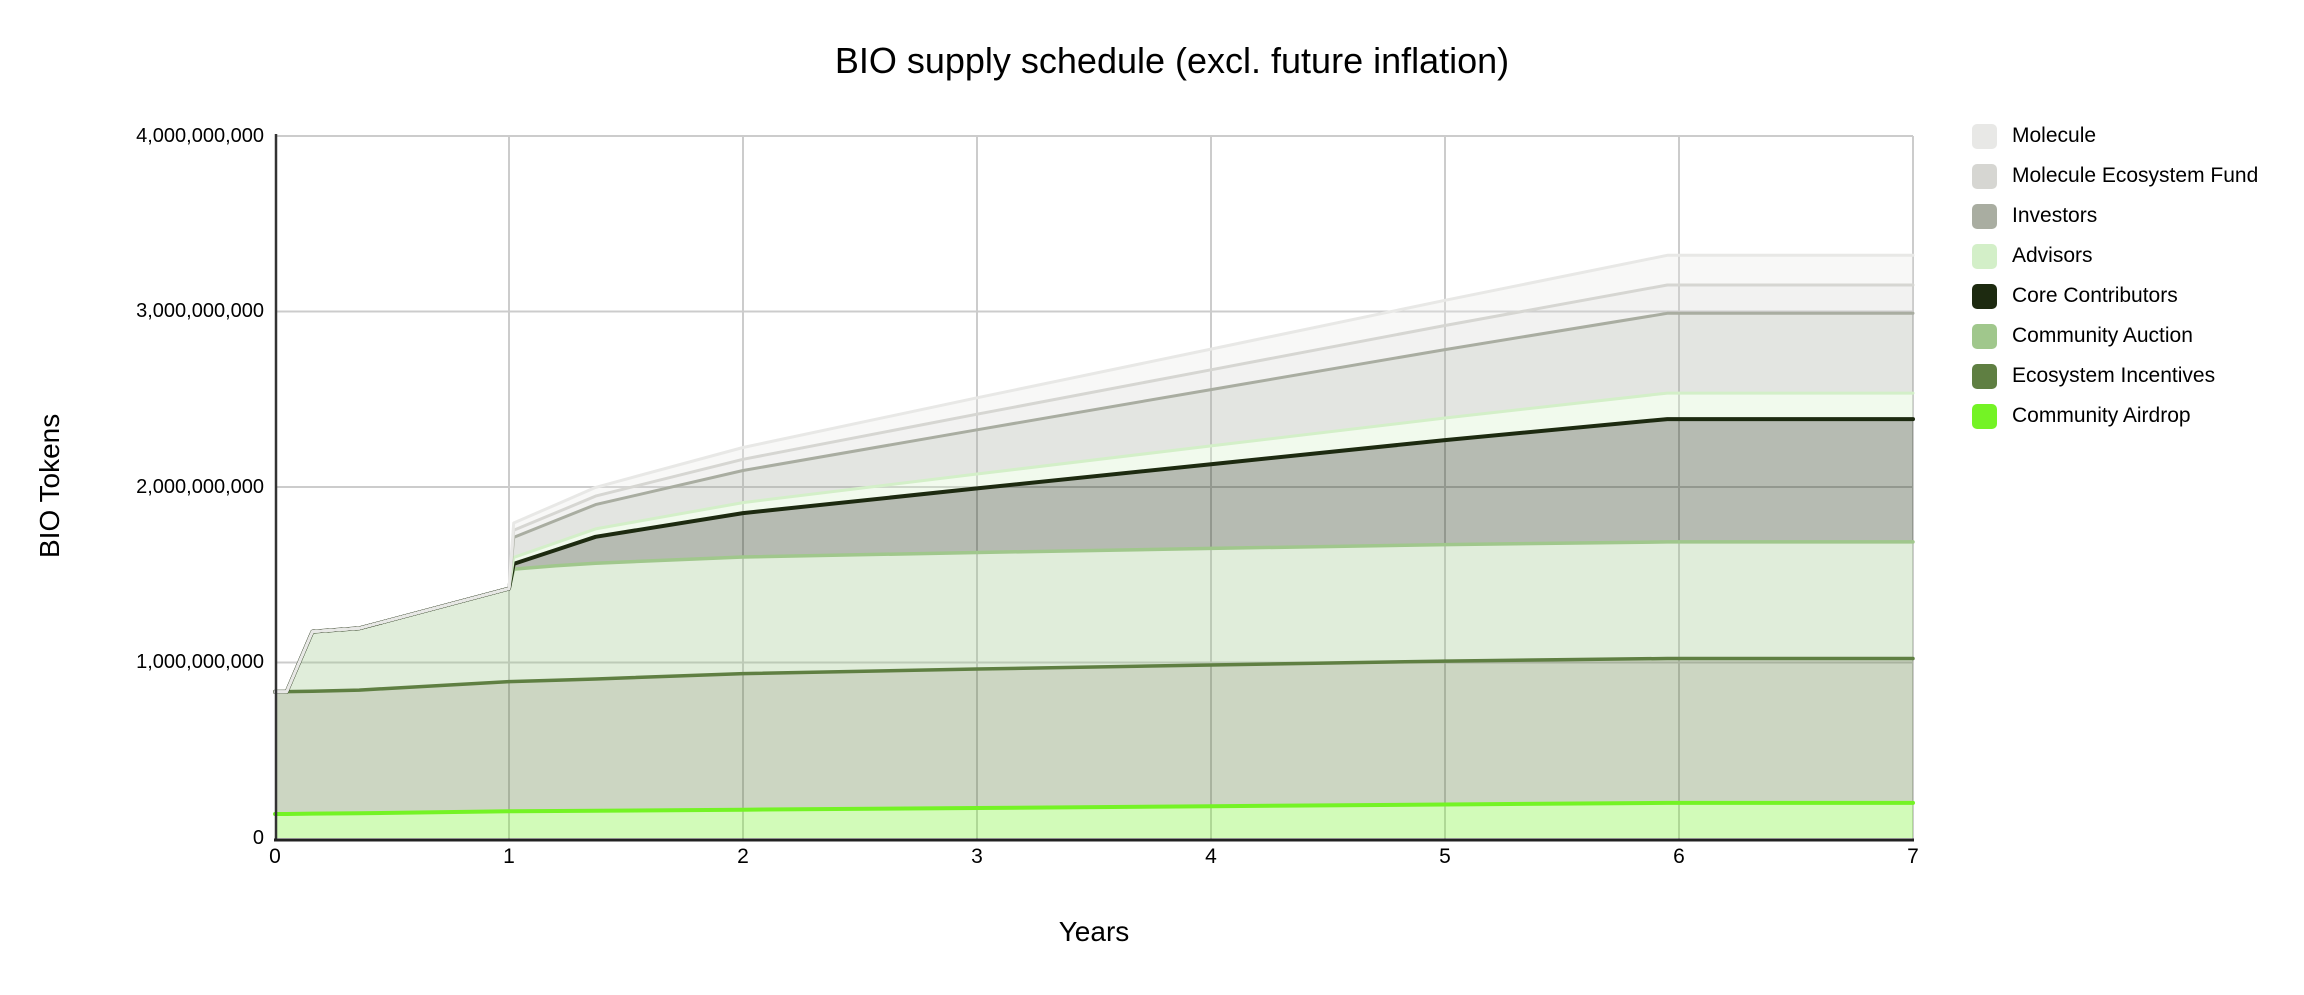 The image size is (2304, 995). I want to click on legend-item-community-auction: Community Auction, so click(2115, 336).